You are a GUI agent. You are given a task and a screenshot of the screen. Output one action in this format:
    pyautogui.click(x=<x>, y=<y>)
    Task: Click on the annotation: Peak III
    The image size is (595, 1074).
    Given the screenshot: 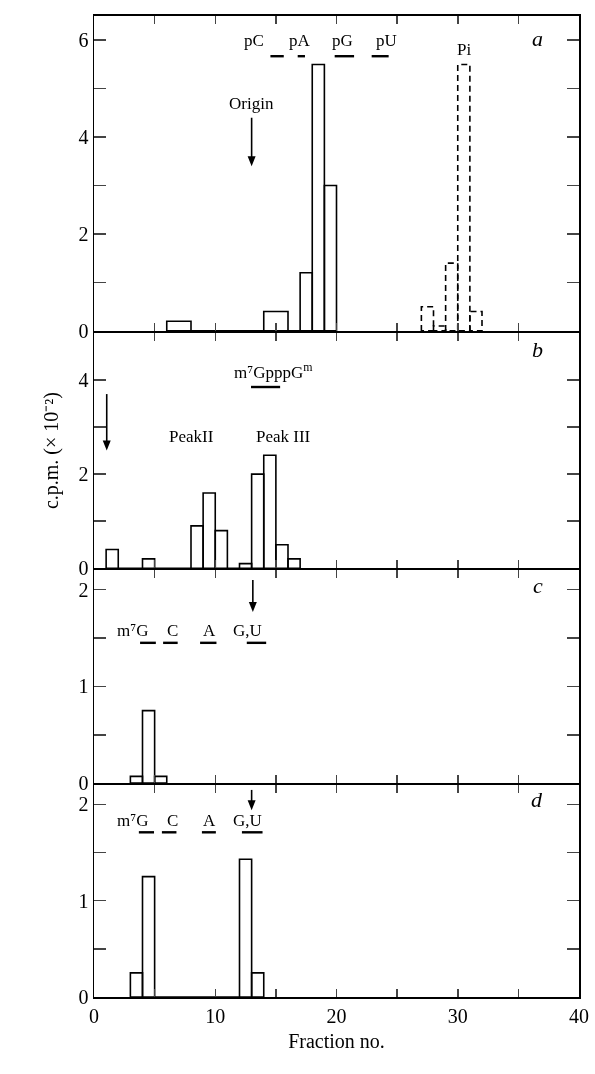 What is the action you would take?
    pyautogui.click(x=283, y=436)
    